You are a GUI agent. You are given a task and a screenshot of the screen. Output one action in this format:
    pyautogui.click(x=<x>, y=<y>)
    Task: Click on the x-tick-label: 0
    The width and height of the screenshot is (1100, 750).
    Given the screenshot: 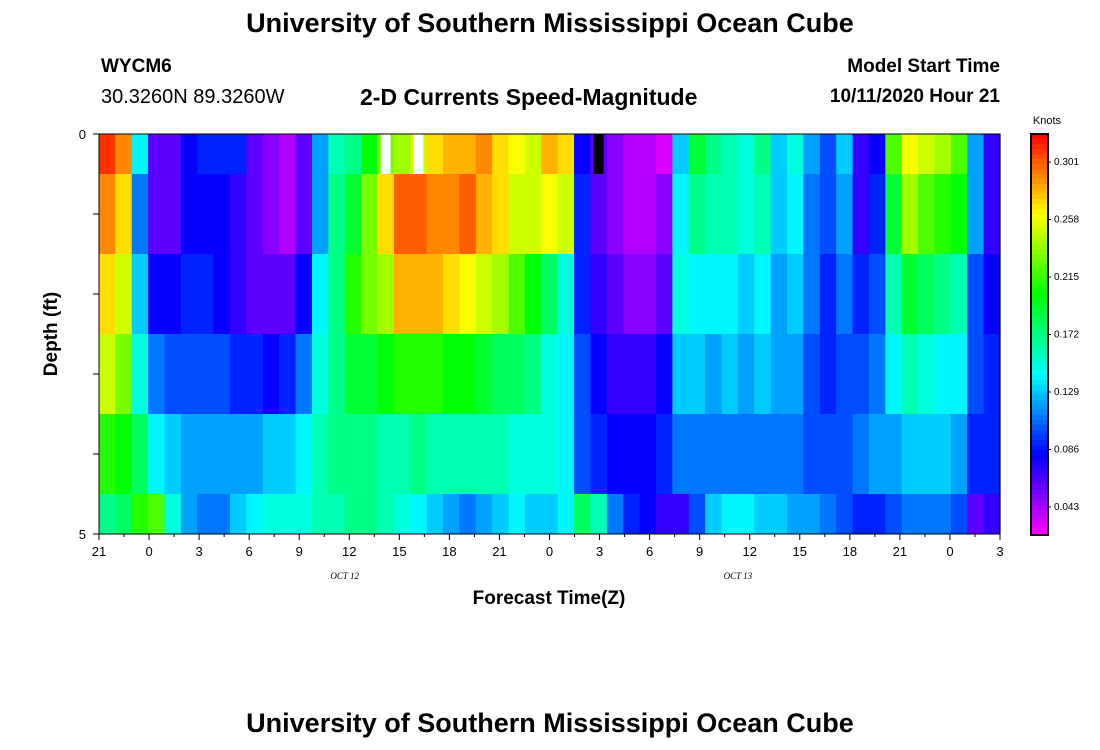 What is the action you would take?
    pyautogui.click(x=549, y=551)
    